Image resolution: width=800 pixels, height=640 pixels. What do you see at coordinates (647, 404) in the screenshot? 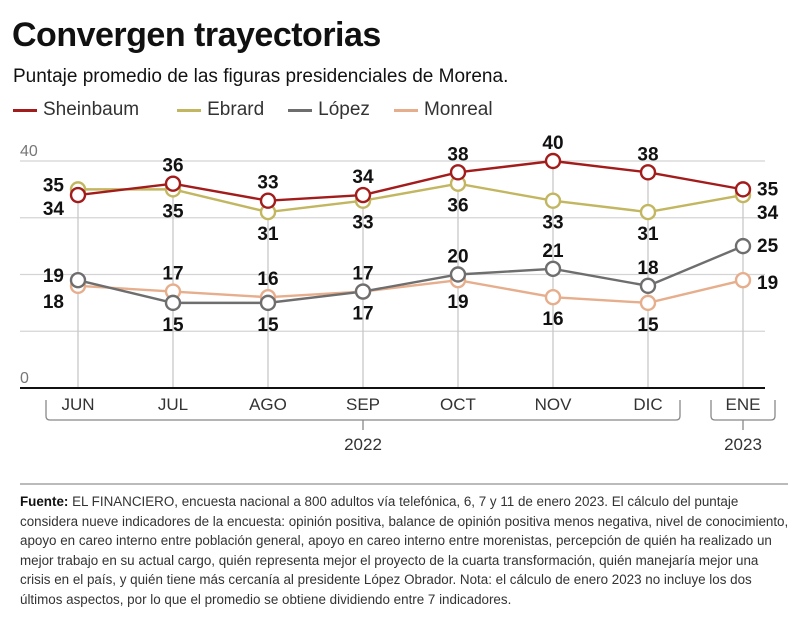
I see `x-tick-label-dic: DIC` at bounding box center [647, 404].